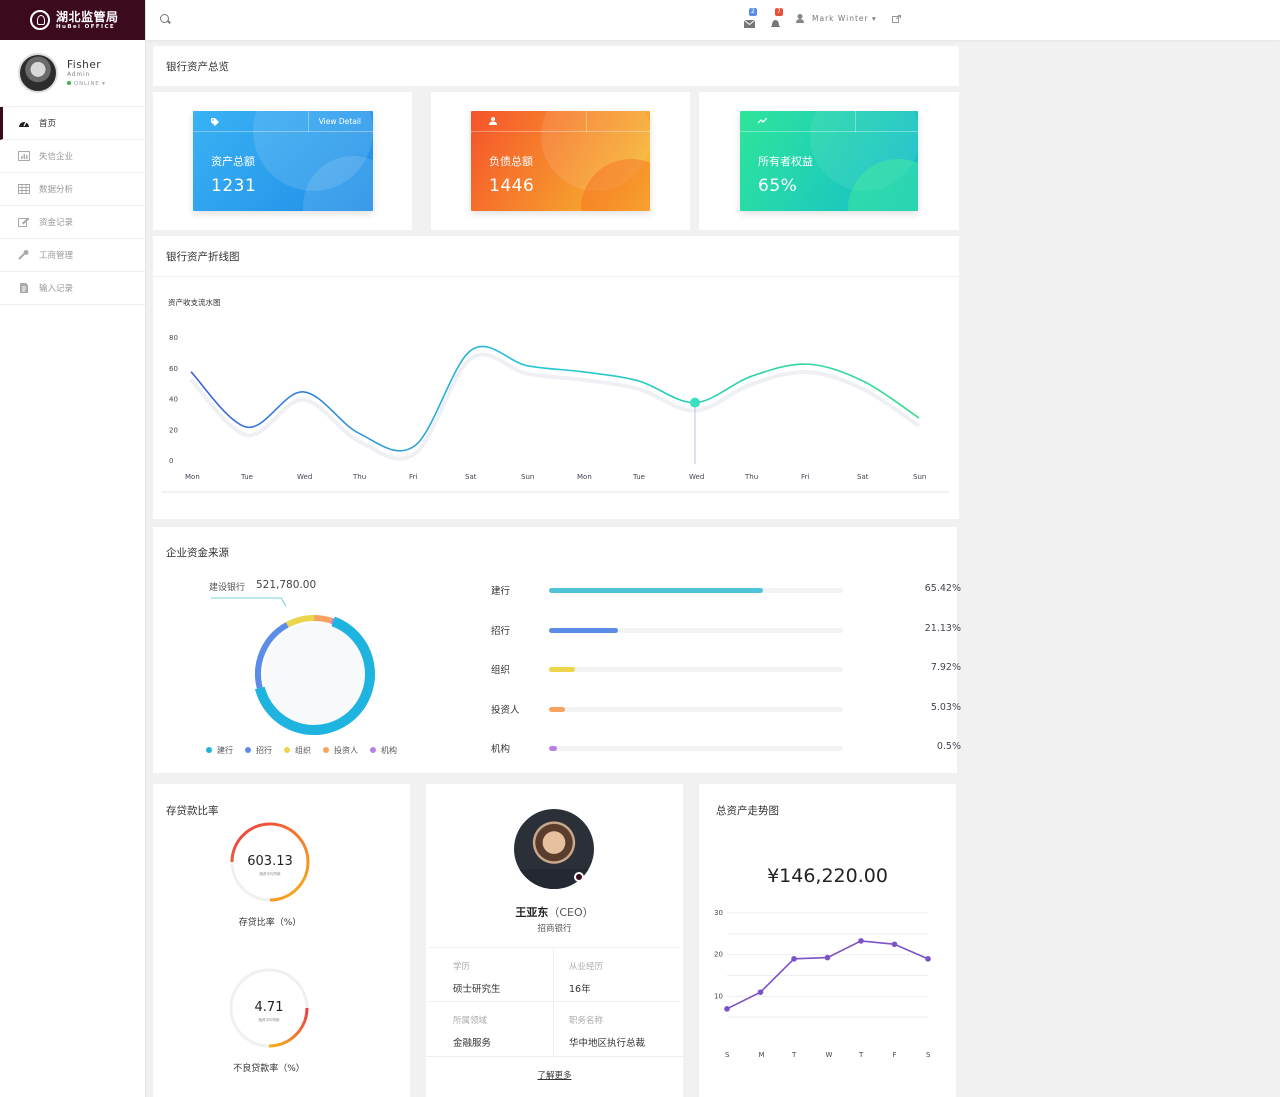 Image resolution: width=1280 pixels, height=1097 pixels. I want to click on y-tick-label: 30, so click(718, 913).